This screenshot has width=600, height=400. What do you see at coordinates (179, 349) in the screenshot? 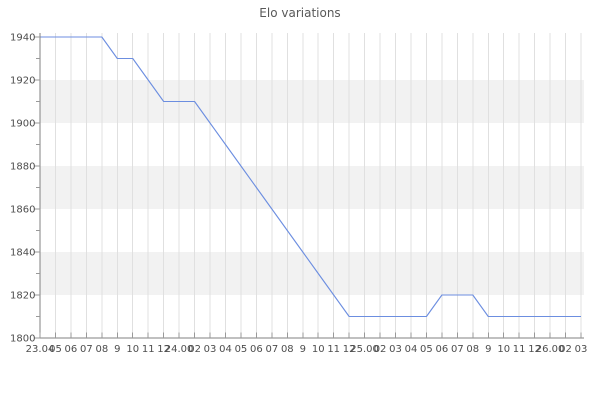
I see `x-tick-label: 24.00` at bounding box center [179, 349].